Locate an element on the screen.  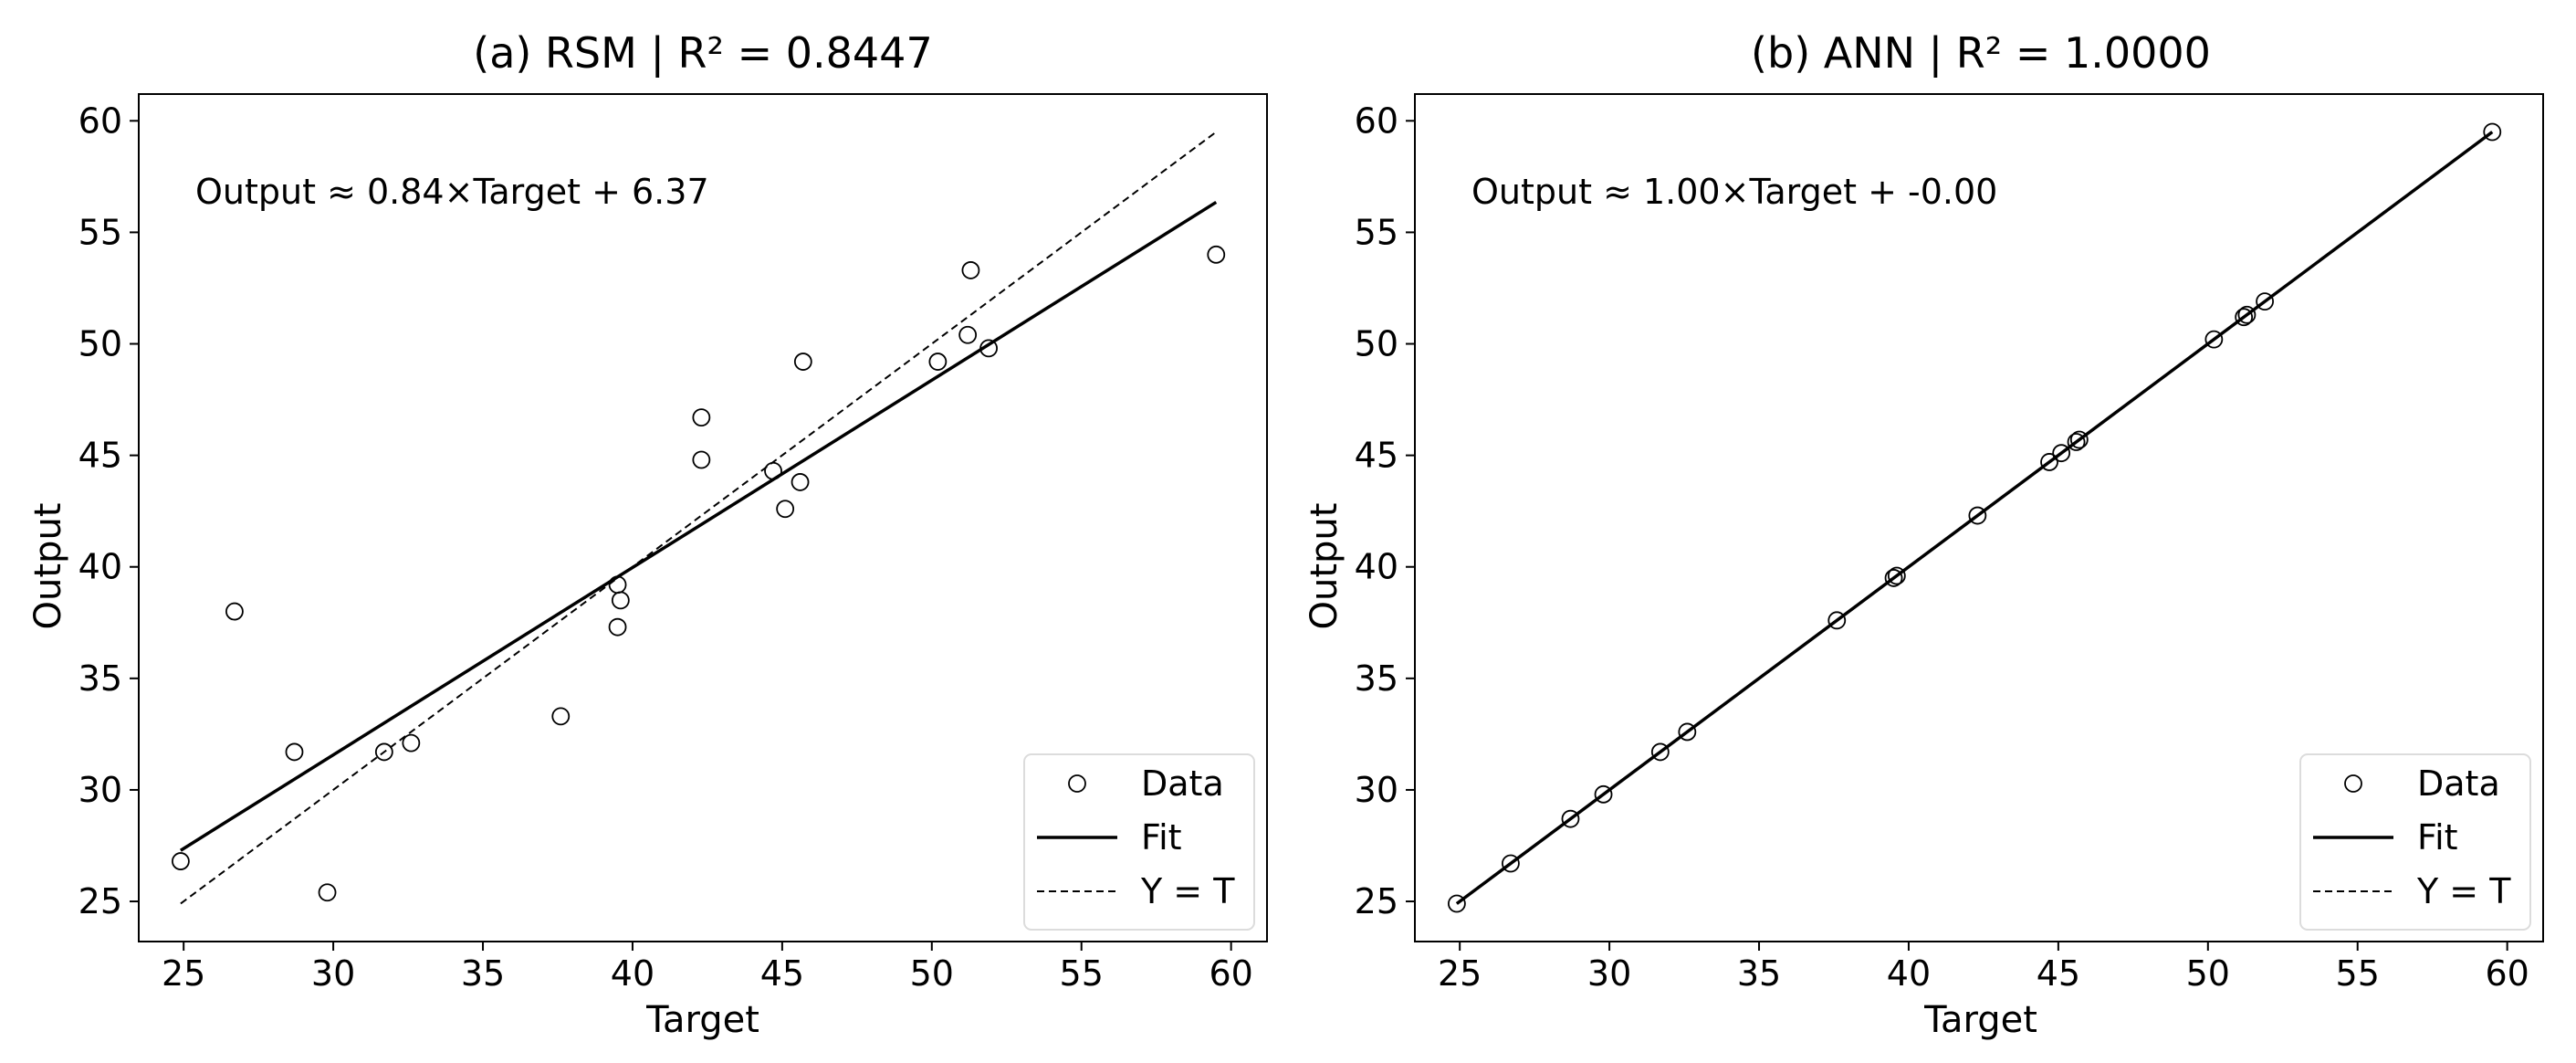
legend-label-data: Data is located at coordinates (2459, 783).